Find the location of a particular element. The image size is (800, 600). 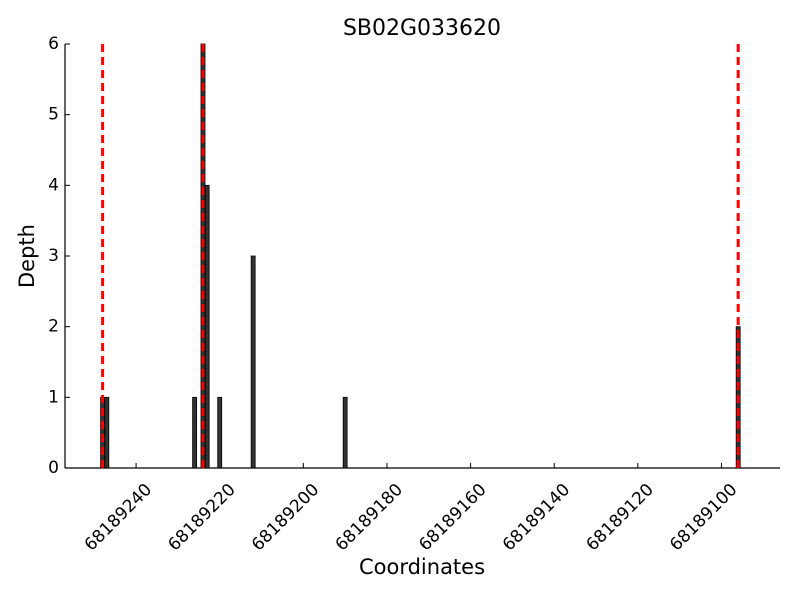

y-tick-label: 5 is located at coordinates (53, 115).